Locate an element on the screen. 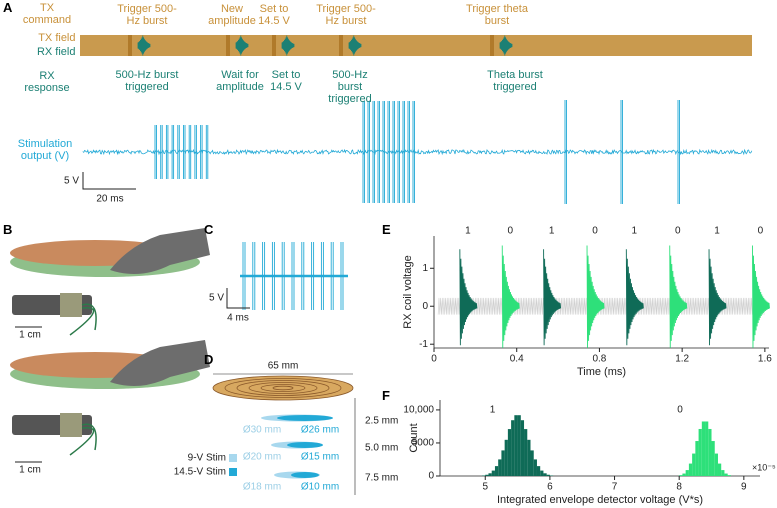 The image size is (777, 508). coil-ring is located at coordinates (283, 388).